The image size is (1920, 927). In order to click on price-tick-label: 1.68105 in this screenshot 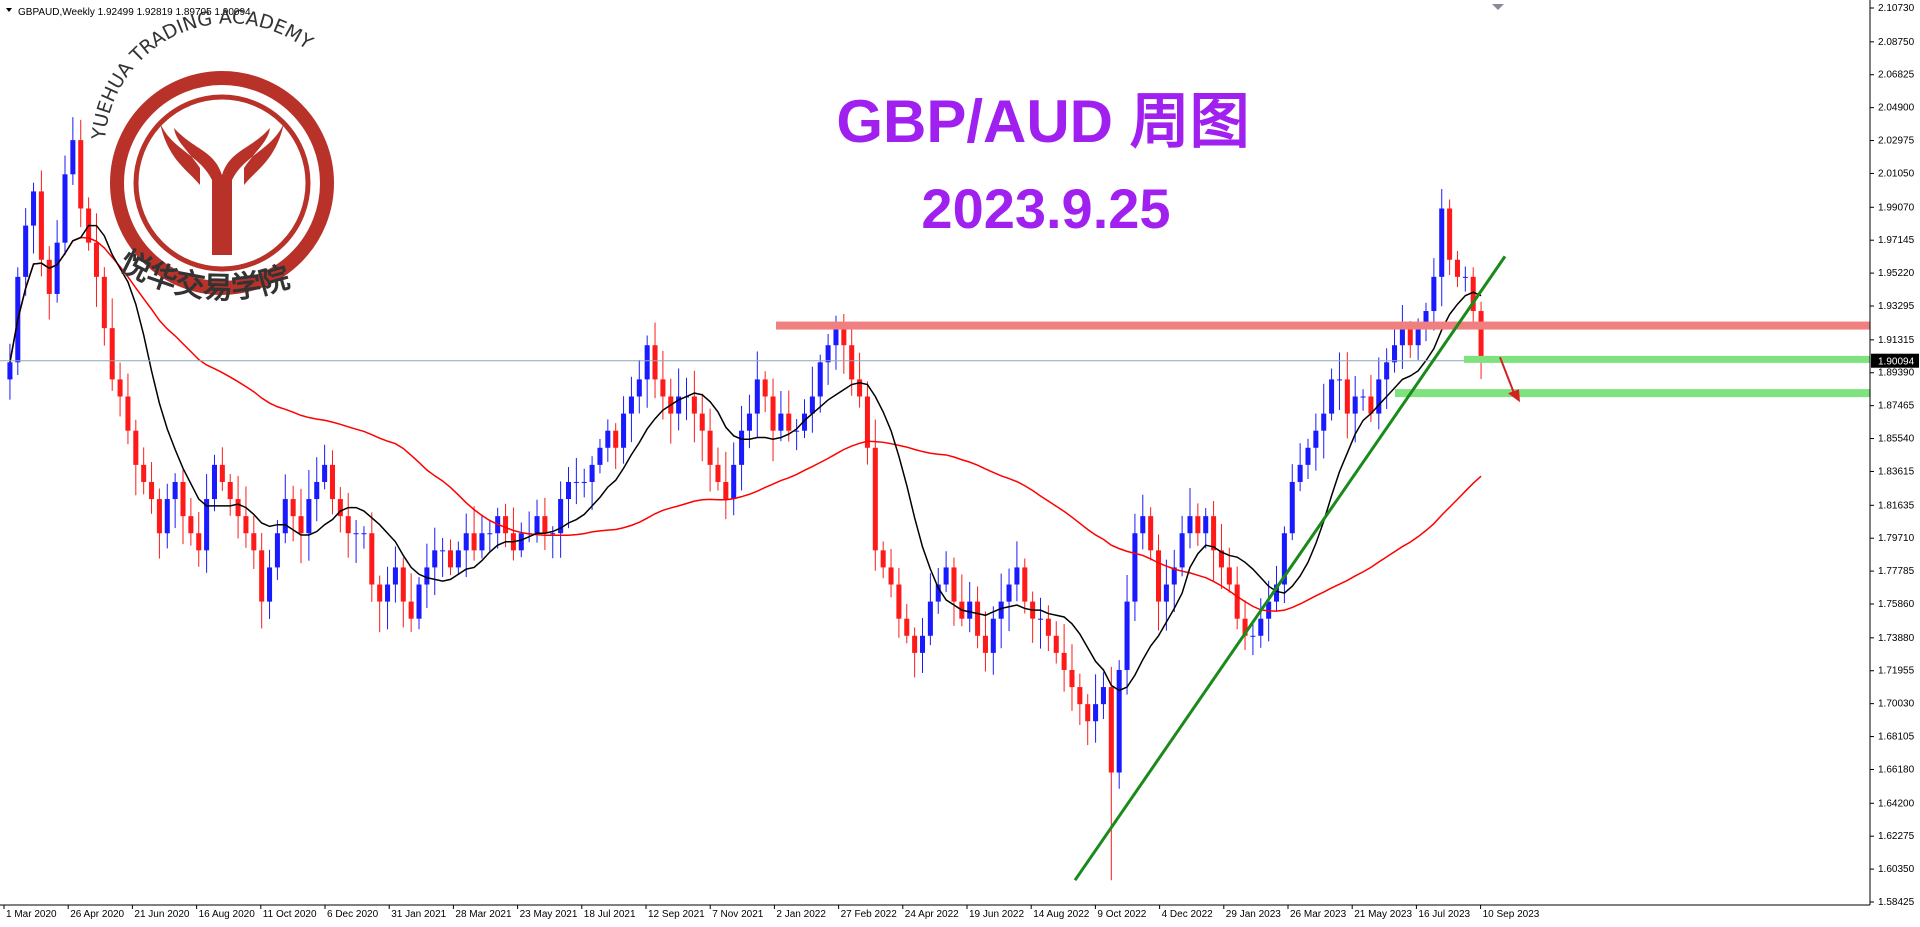, I will do `click(1896, 737)`.